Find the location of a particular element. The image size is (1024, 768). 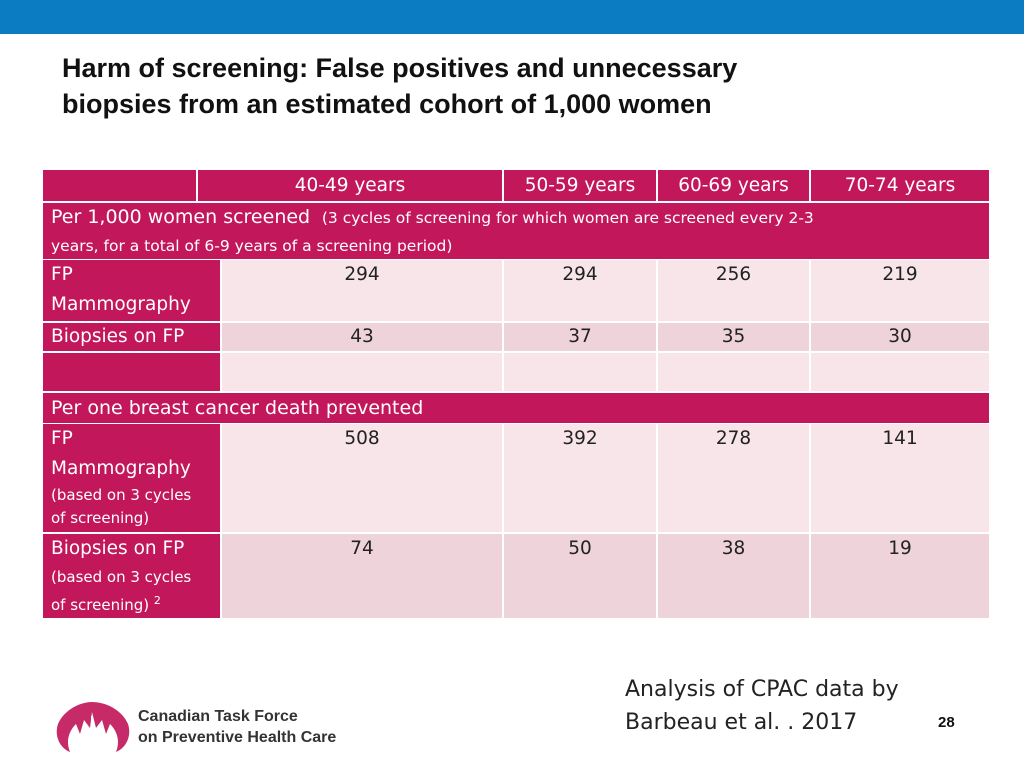

table-cell: 35 is located at coordinates (733, 337).